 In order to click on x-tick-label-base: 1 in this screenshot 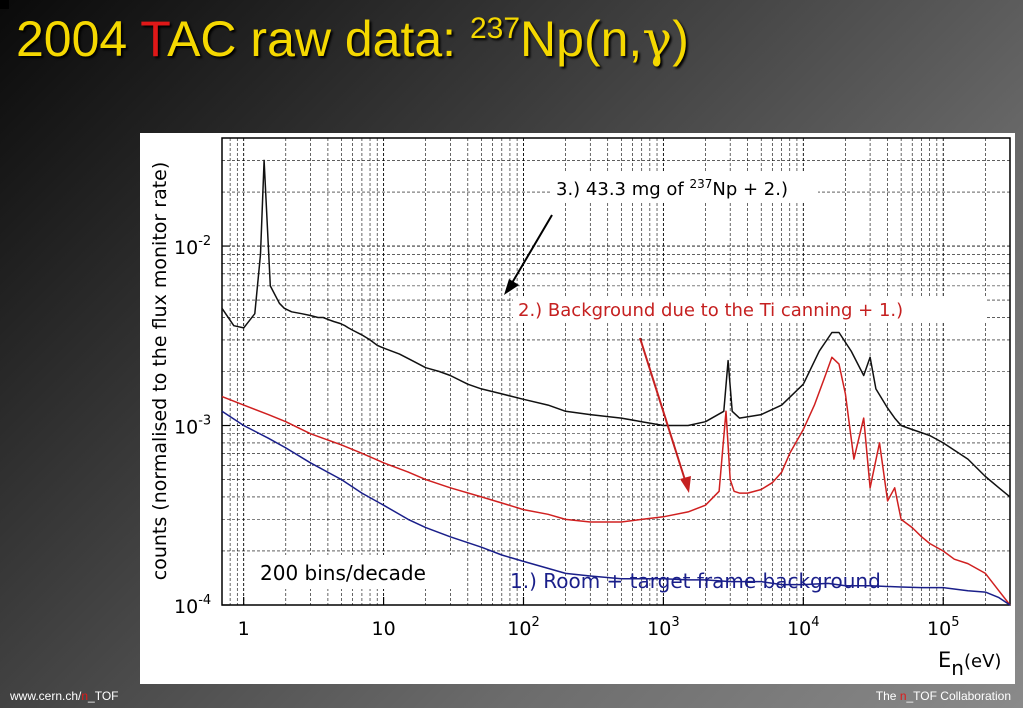, I will do `click(244, 629)`.